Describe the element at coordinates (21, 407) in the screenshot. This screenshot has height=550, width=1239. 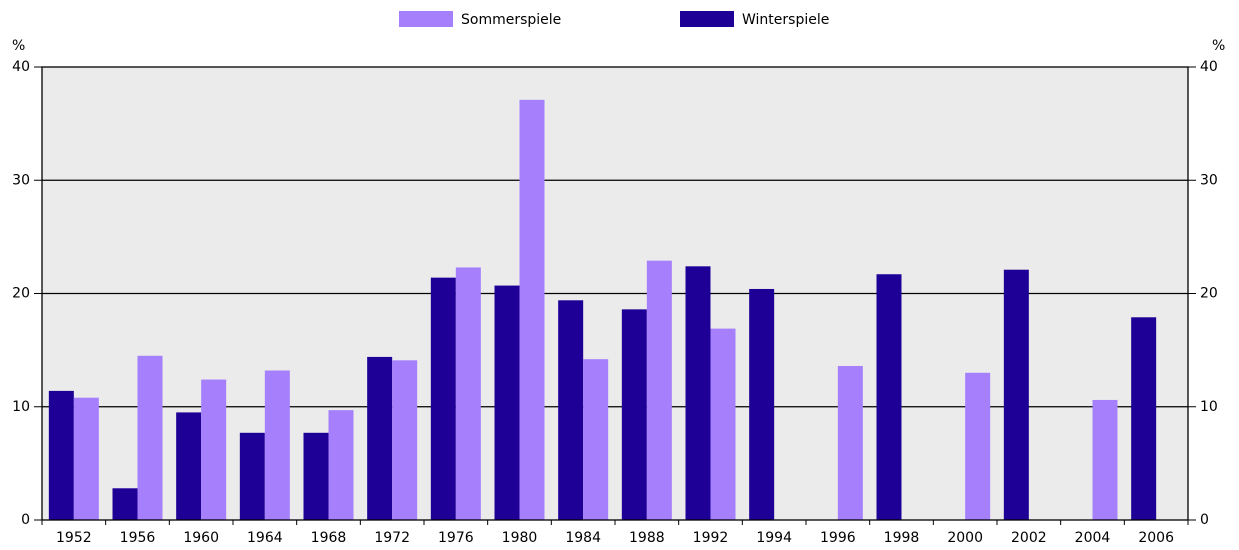
I see `y-tick-label: 10` at that location.